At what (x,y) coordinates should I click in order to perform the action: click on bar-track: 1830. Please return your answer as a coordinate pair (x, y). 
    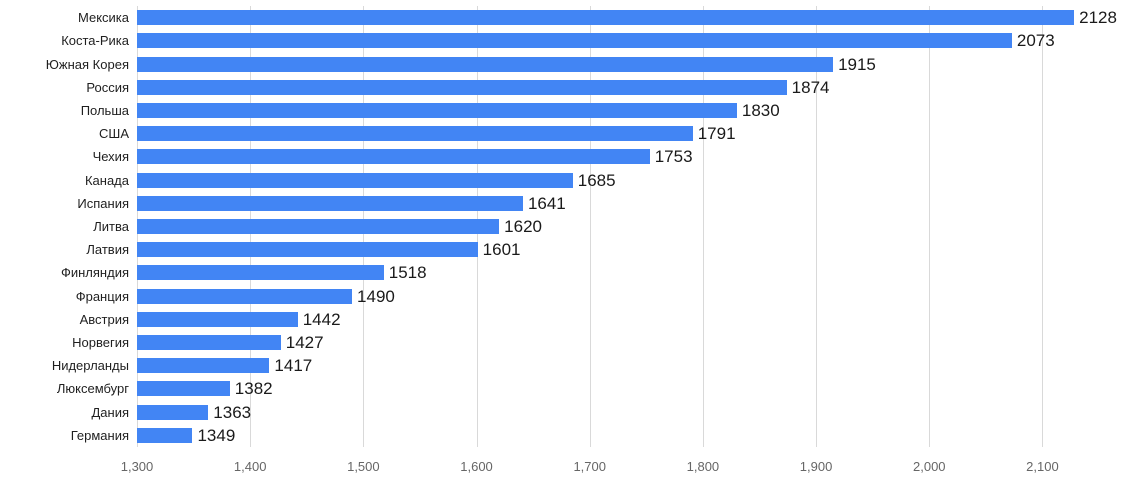
    Looking at the image, I should click on (635, 110).